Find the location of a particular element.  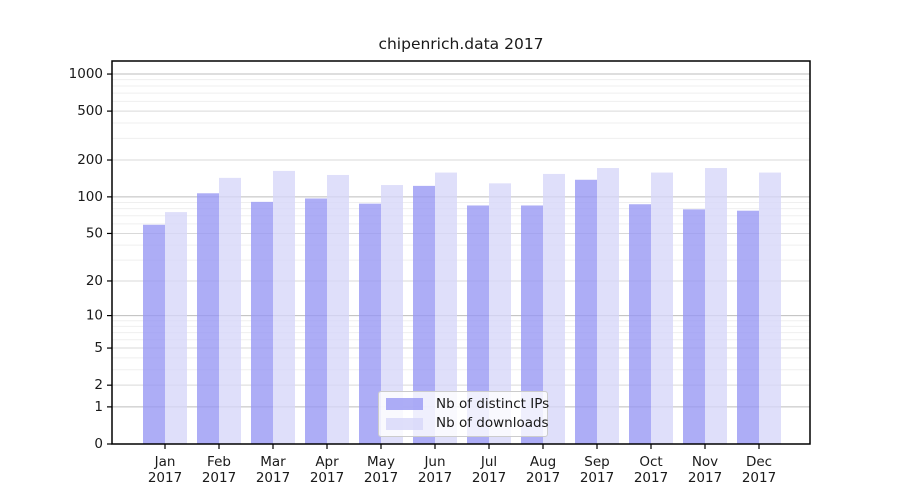

bar-distinct-ips-dec is located at coordinates (748, 327).